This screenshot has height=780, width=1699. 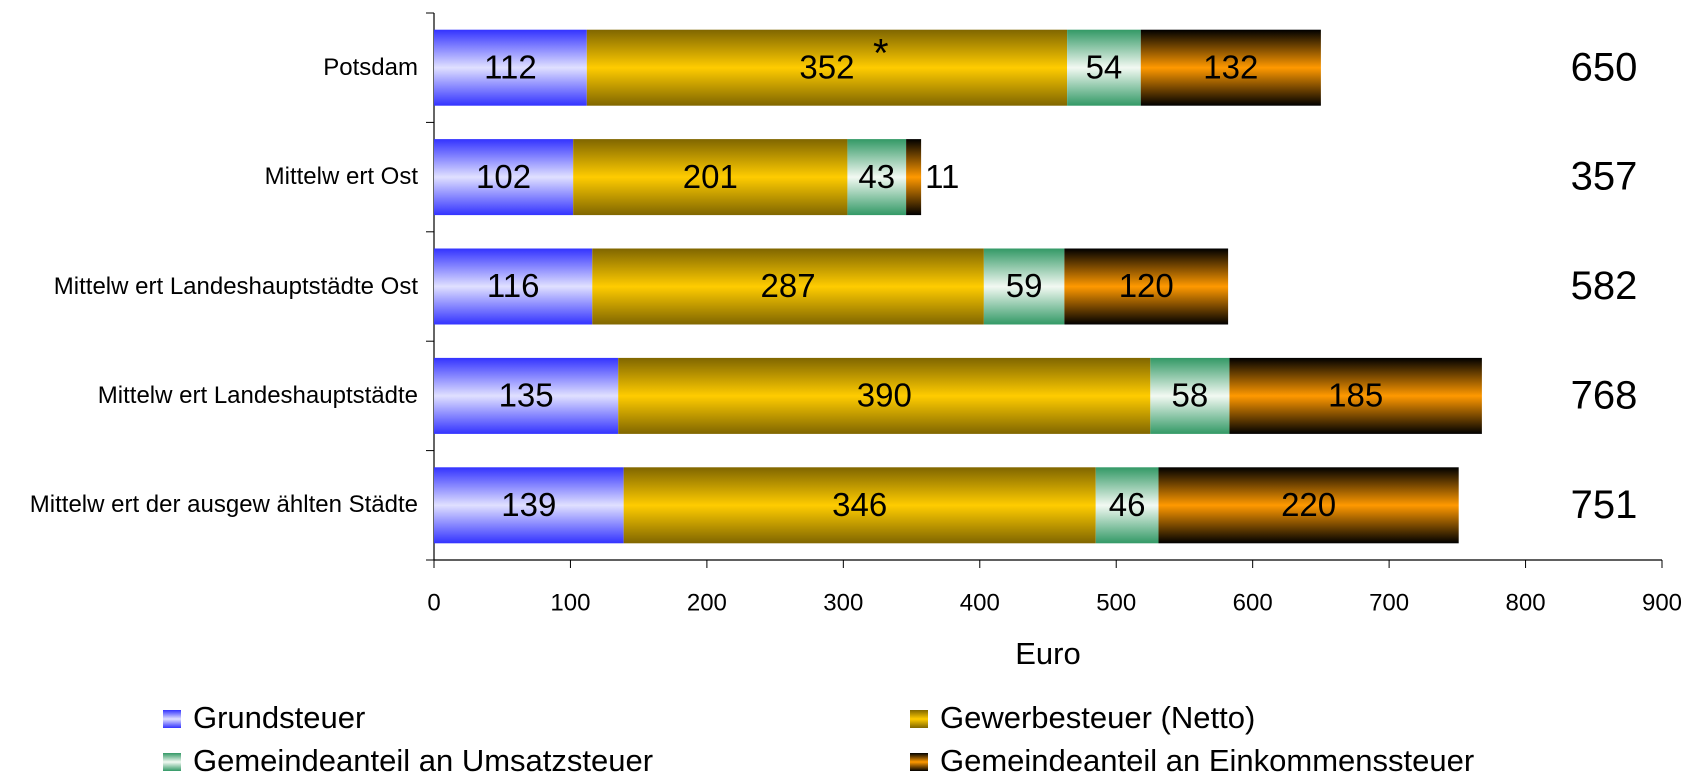 I want to click on value-label: 185, so click(x=1355, y=395).